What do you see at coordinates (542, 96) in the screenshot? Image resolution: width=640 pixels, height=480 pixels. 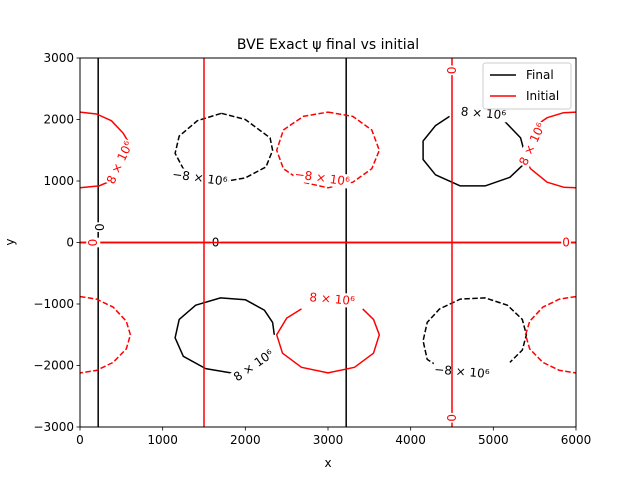 I see `legend-label-initial: Initial` at bounding box center [542, 96].